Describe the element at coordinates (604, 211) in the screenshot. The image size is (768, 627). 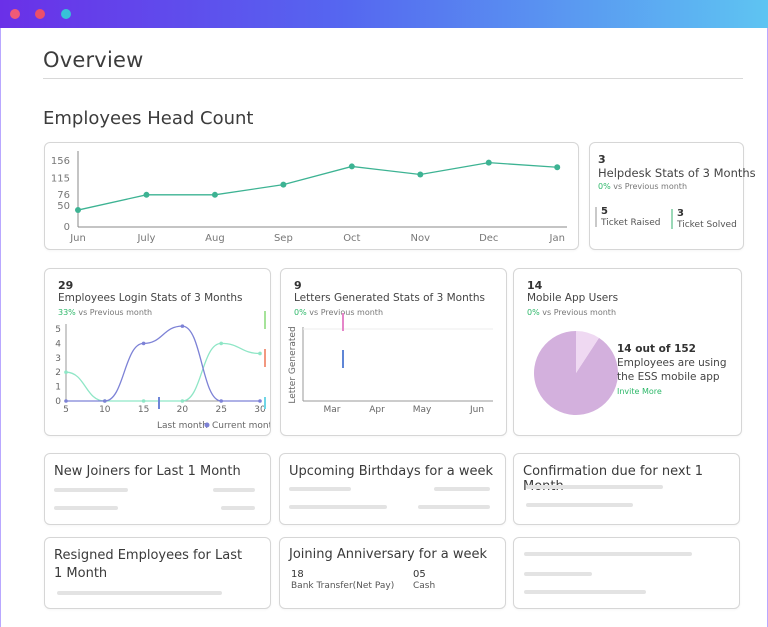
I see `ticket-raised-value: 5` at that location.